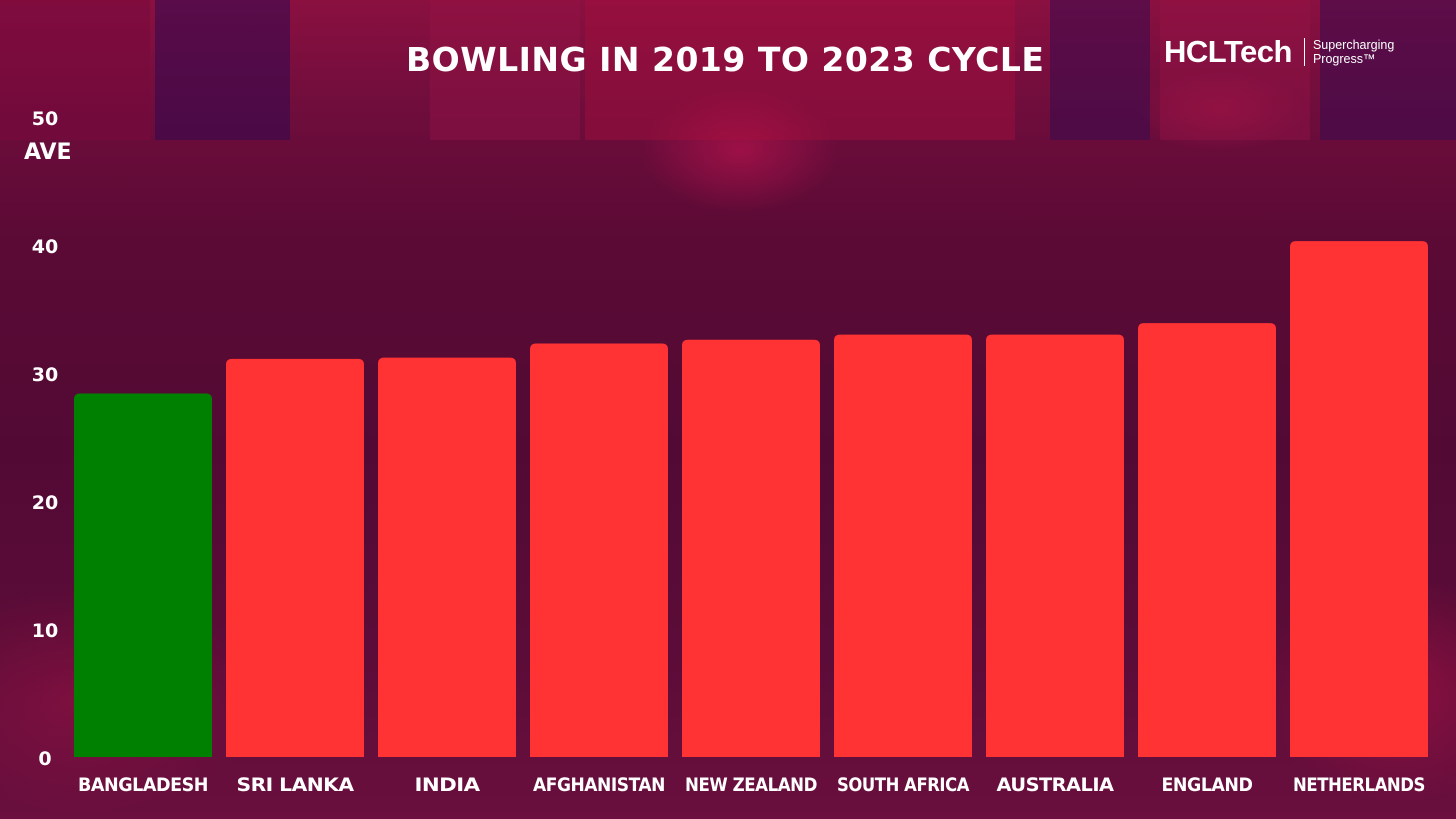 The image size is (1456, 819). I want to click on bar-south-africa, so click(903, 545).